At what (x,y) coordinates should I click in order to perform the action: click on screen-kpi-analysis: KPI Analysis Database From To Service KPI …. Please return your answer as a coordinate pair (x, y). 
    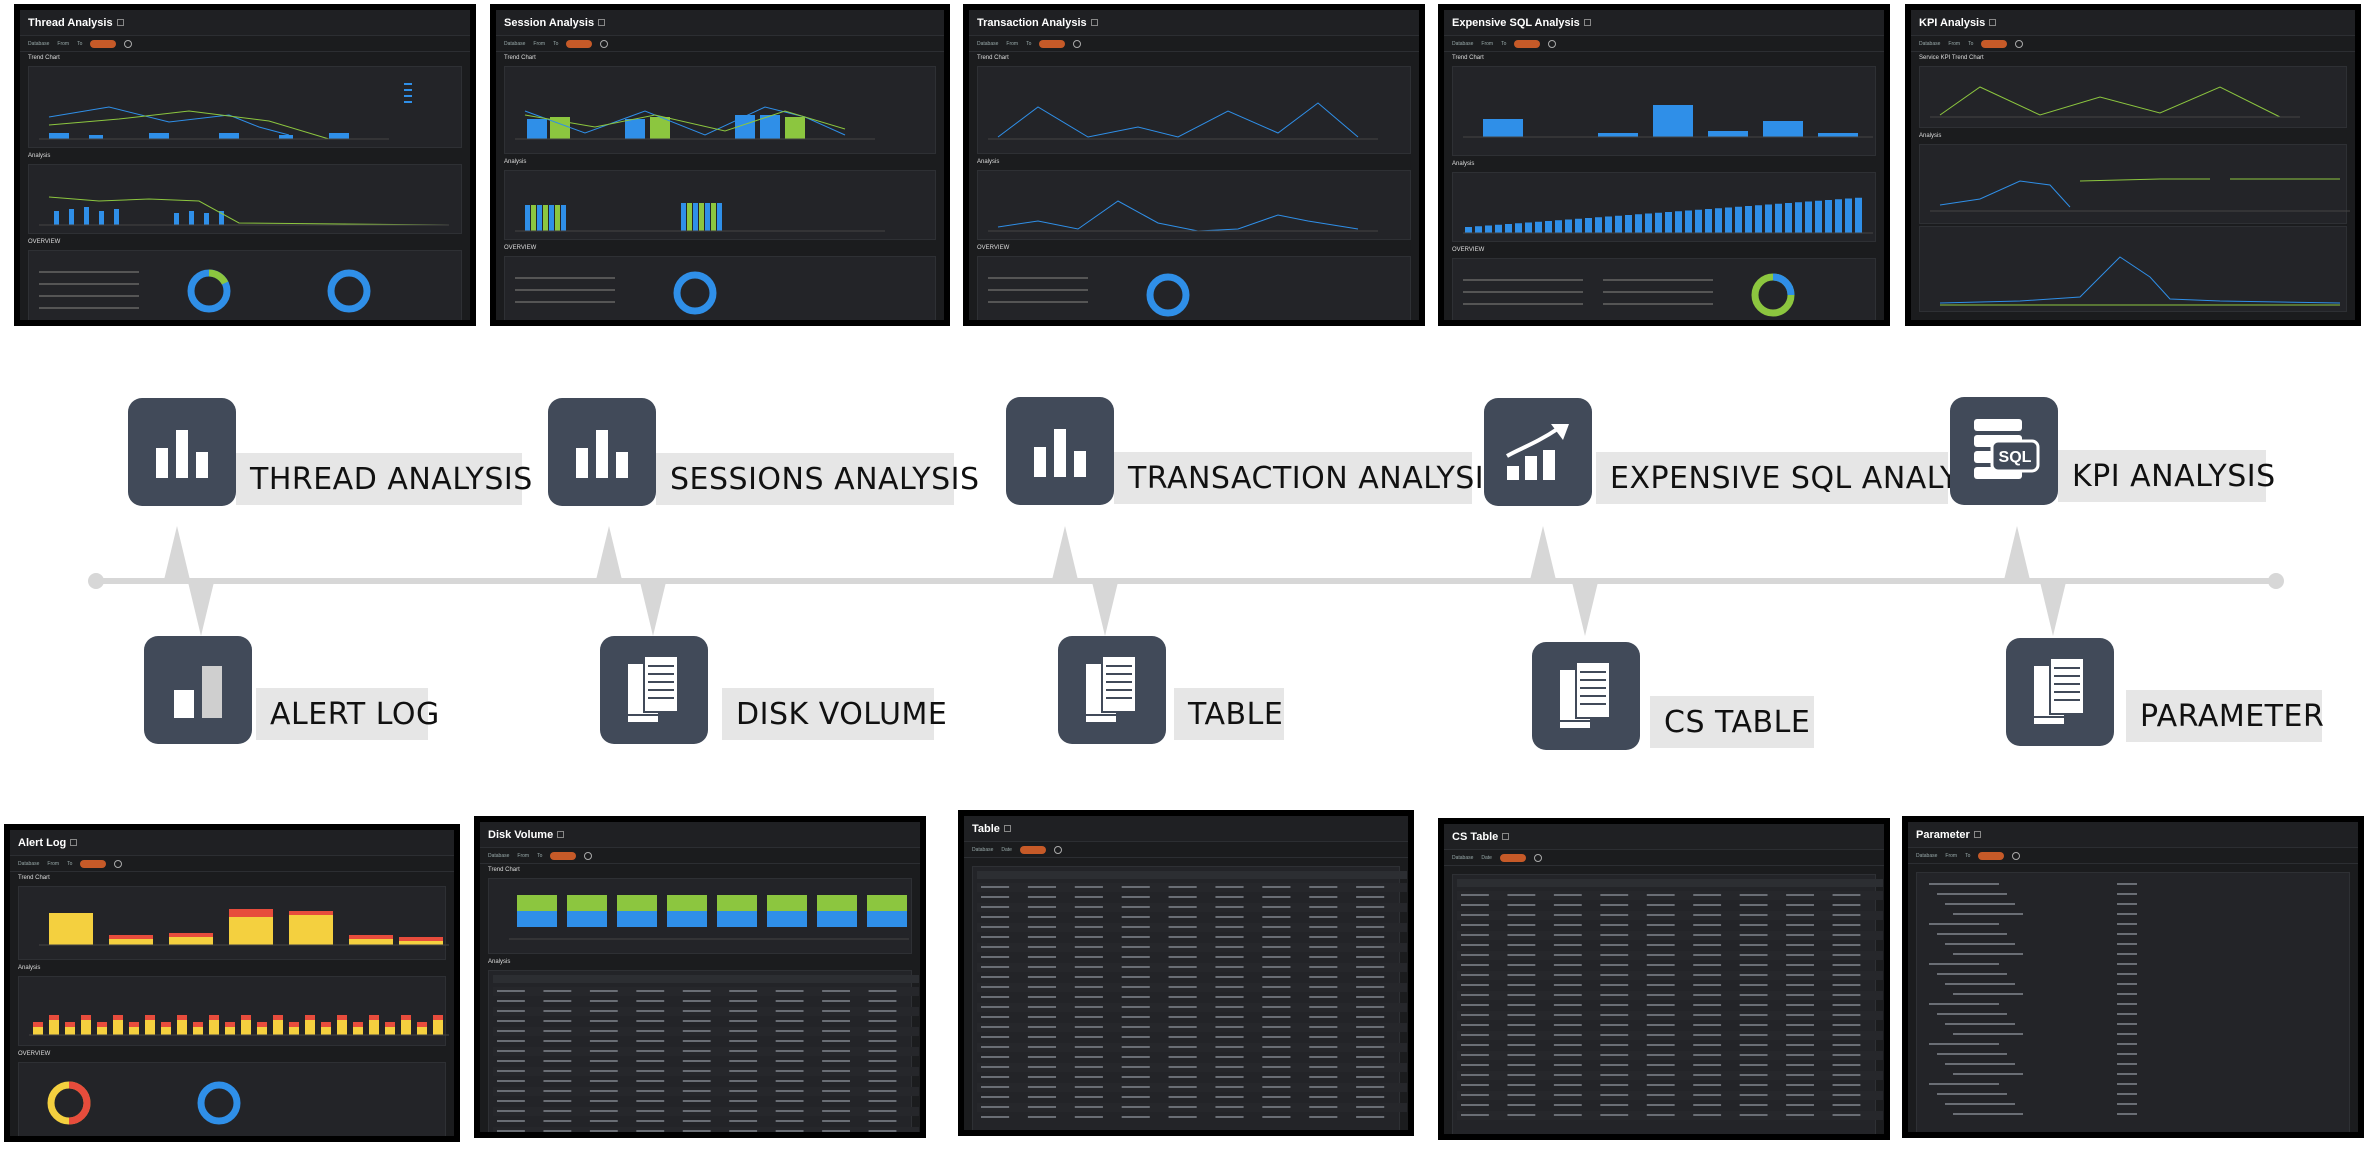
    Looking at the image, I should click on (2133, 165).